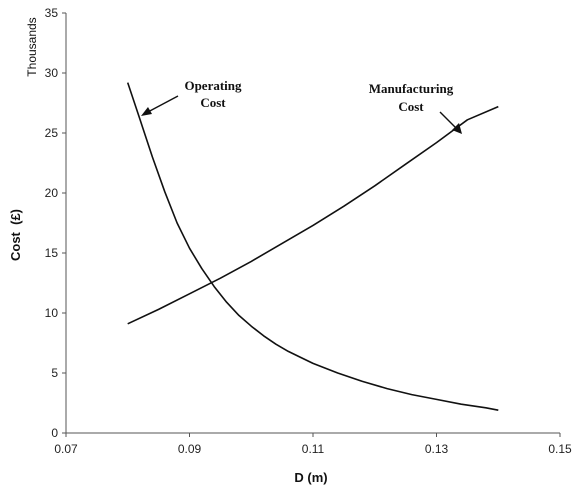 This screenshot has width=574, height=489. Describe the element at coordinates (54, 433) in the screenshot. I see `y-tick-label: 0` at that location.